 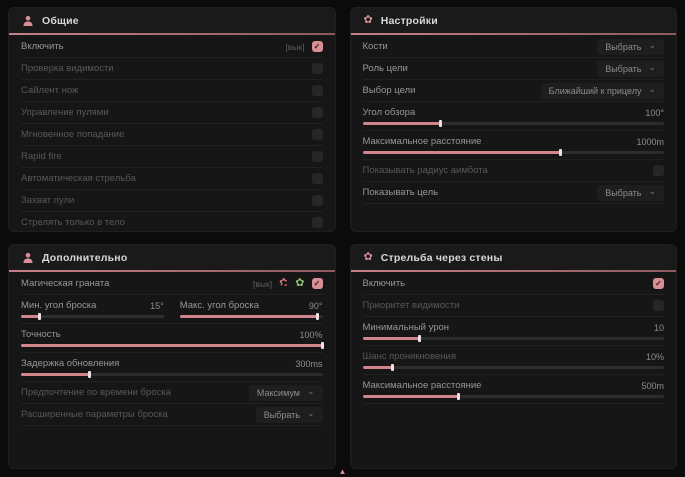 What do you see at coordinates (157, 305) in the screenshot?
I see `slider-value: 15°` at bounding box center [157, 305].